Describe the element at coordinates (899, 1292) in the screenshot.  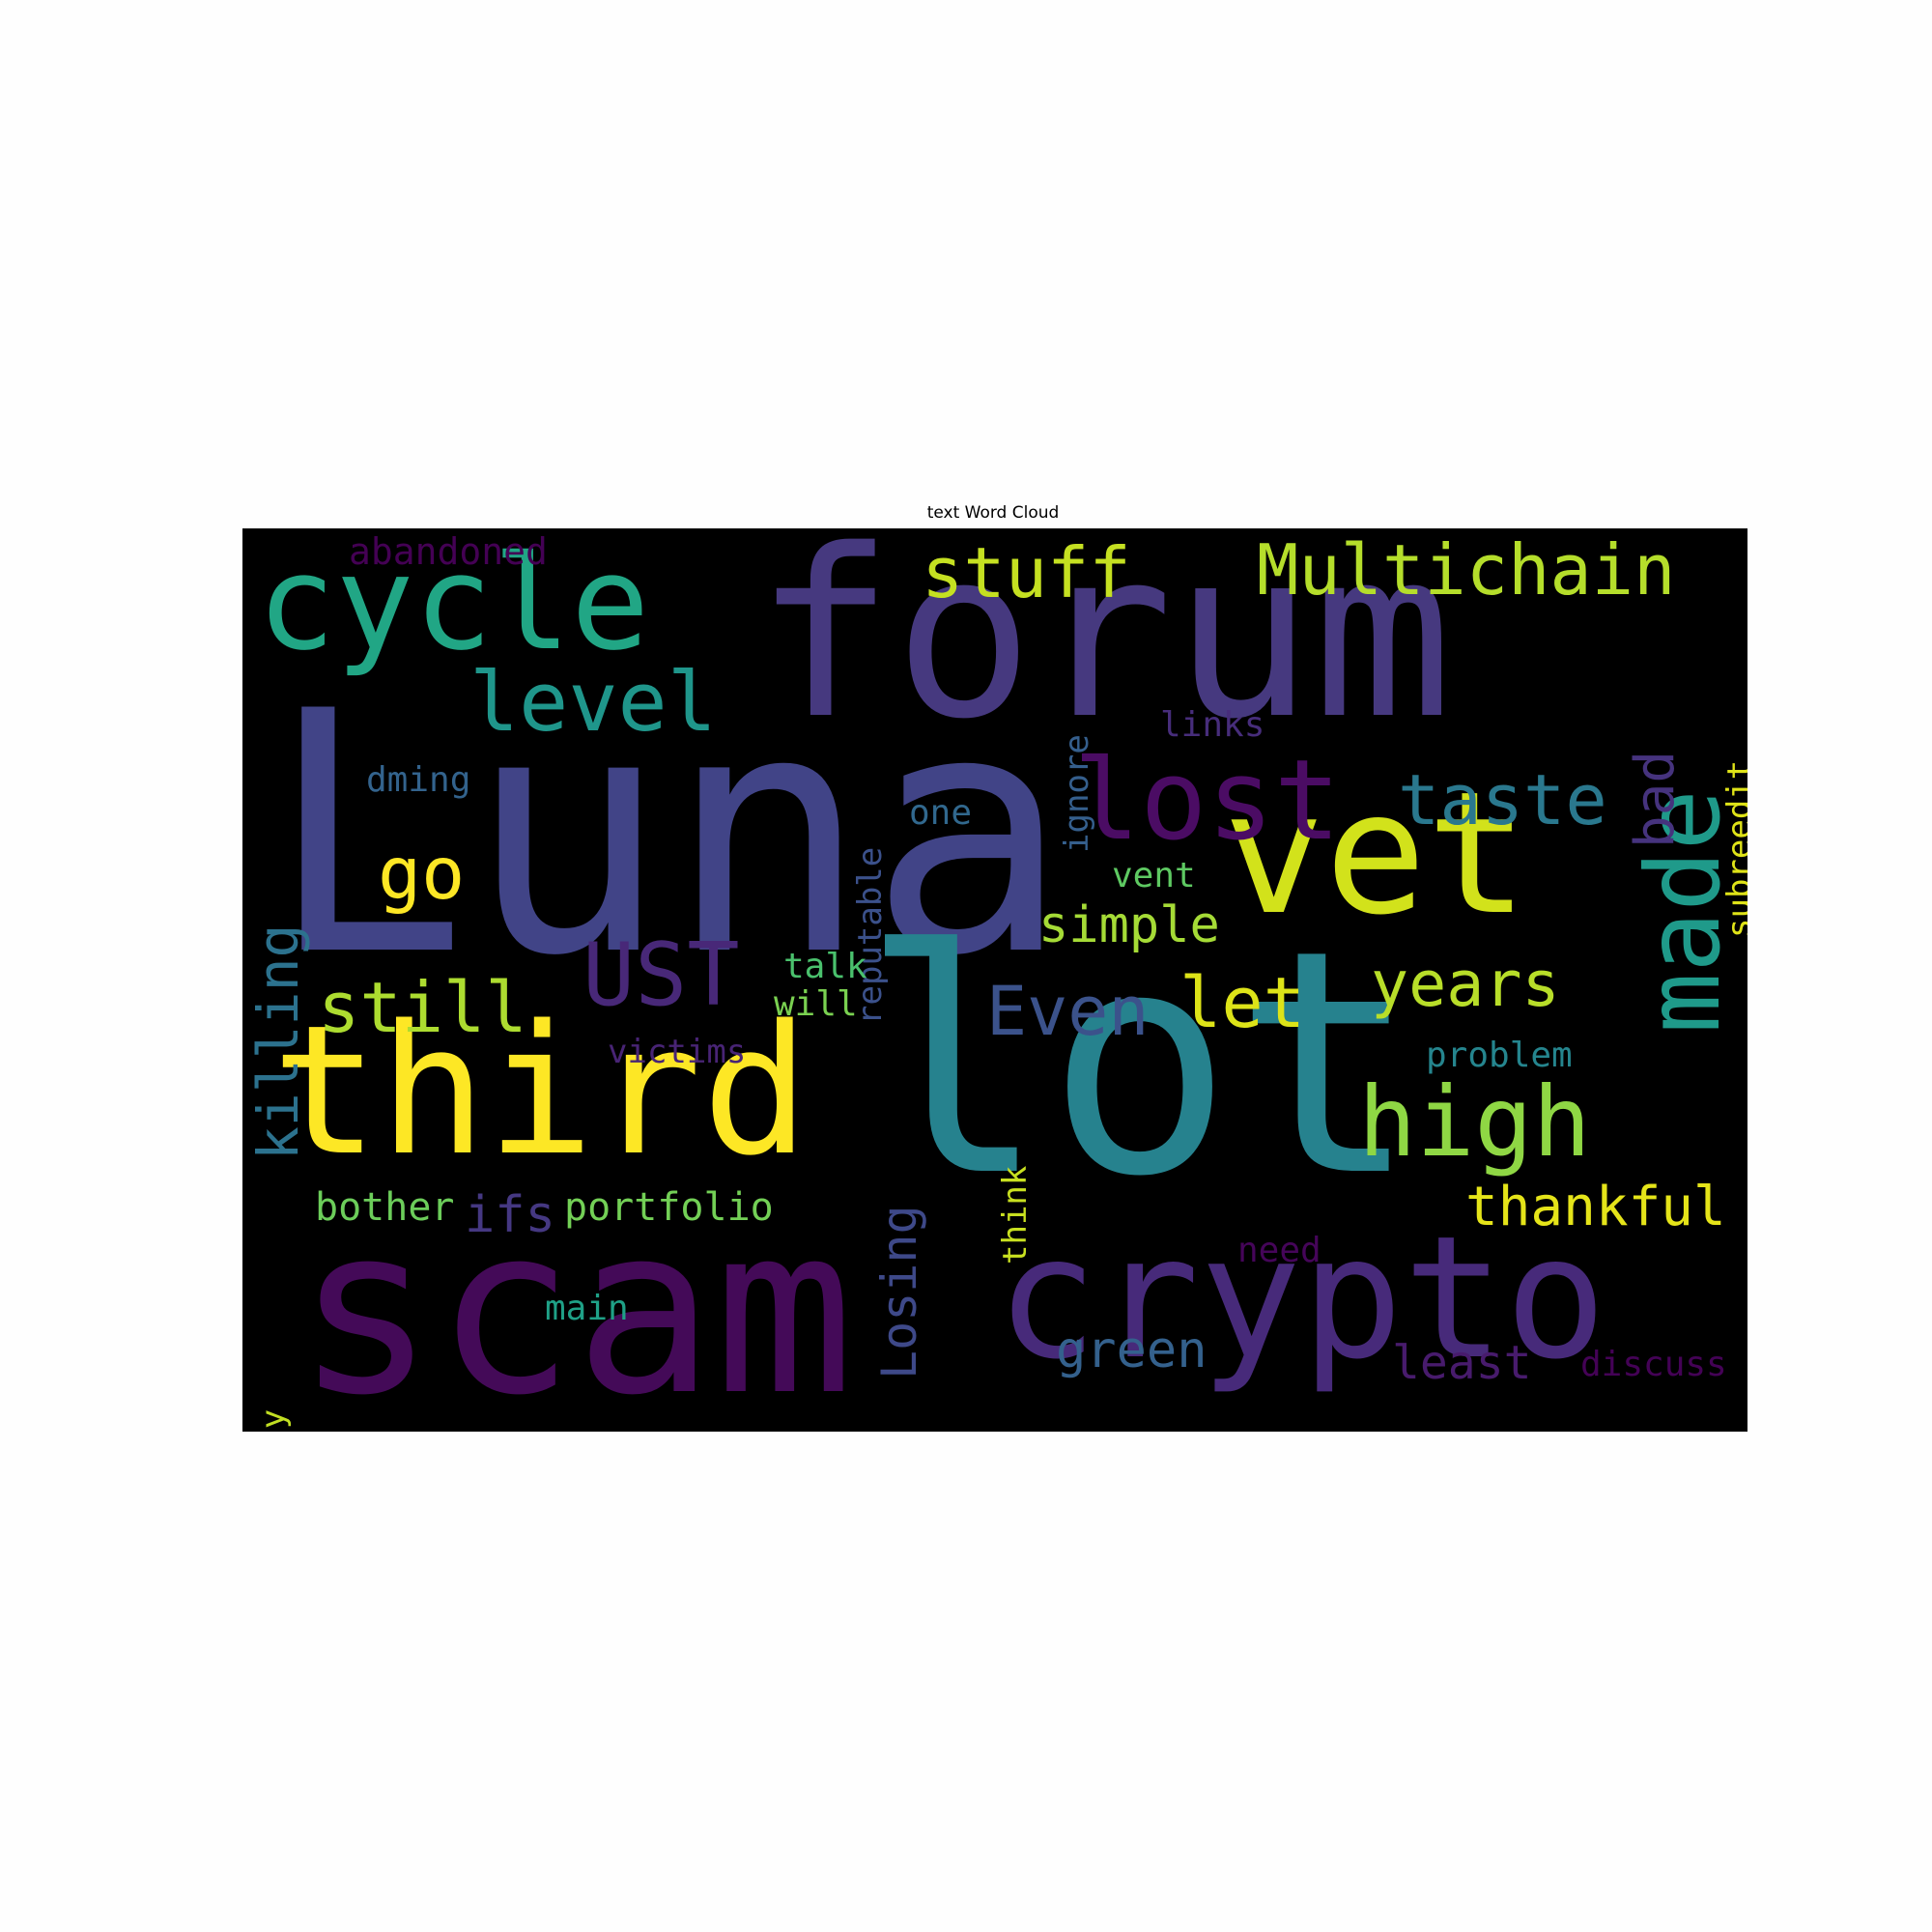
I see `word-losing: Losing` at that location.